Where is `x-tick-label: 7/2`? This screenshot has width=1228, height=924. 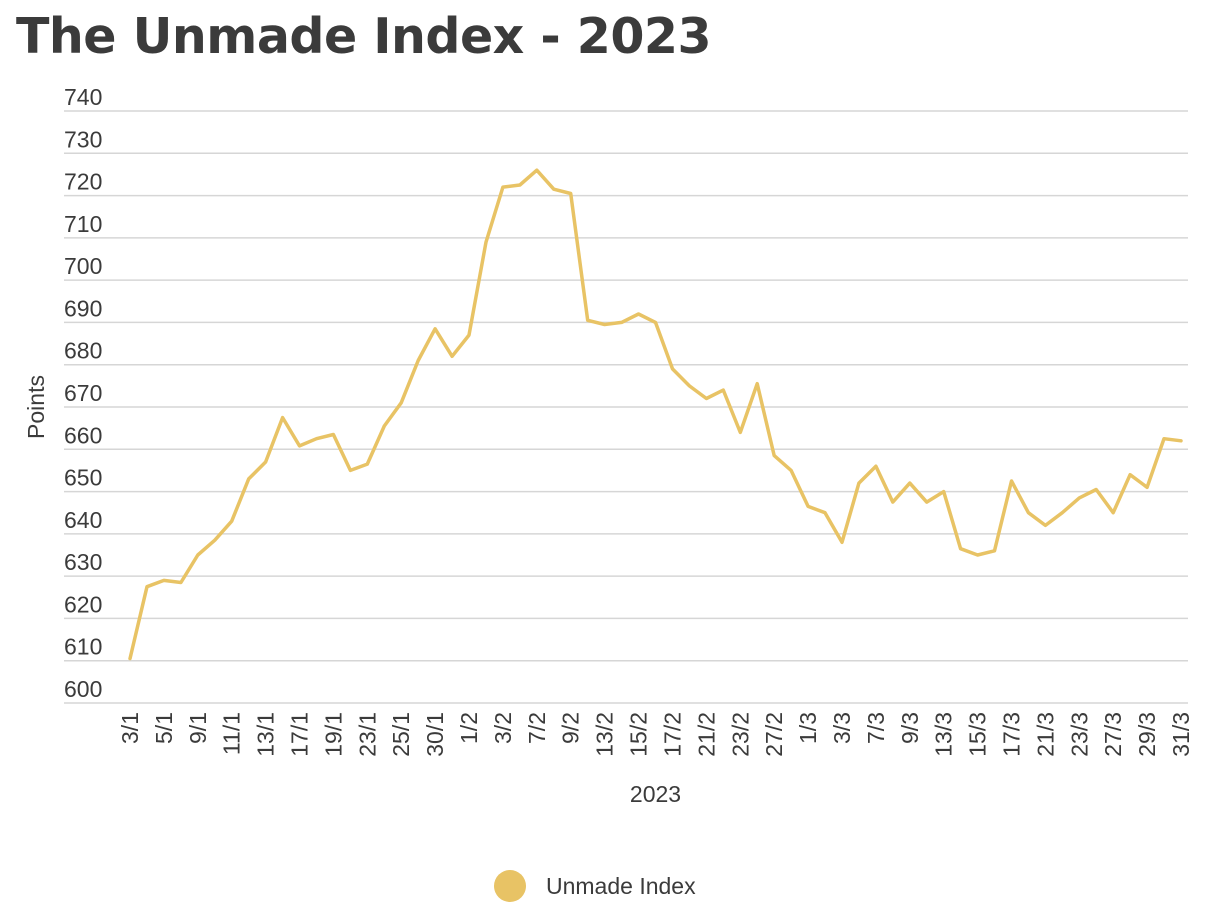 x-tick-label: 7/2 is located at coordinates (537, 728).